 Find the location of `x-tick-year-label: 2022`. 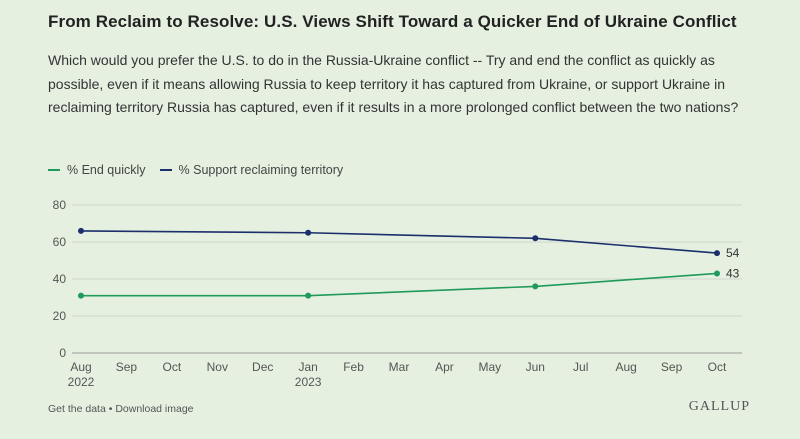

x-tick-year-label: 2022 is located at coordinates (81, 382).